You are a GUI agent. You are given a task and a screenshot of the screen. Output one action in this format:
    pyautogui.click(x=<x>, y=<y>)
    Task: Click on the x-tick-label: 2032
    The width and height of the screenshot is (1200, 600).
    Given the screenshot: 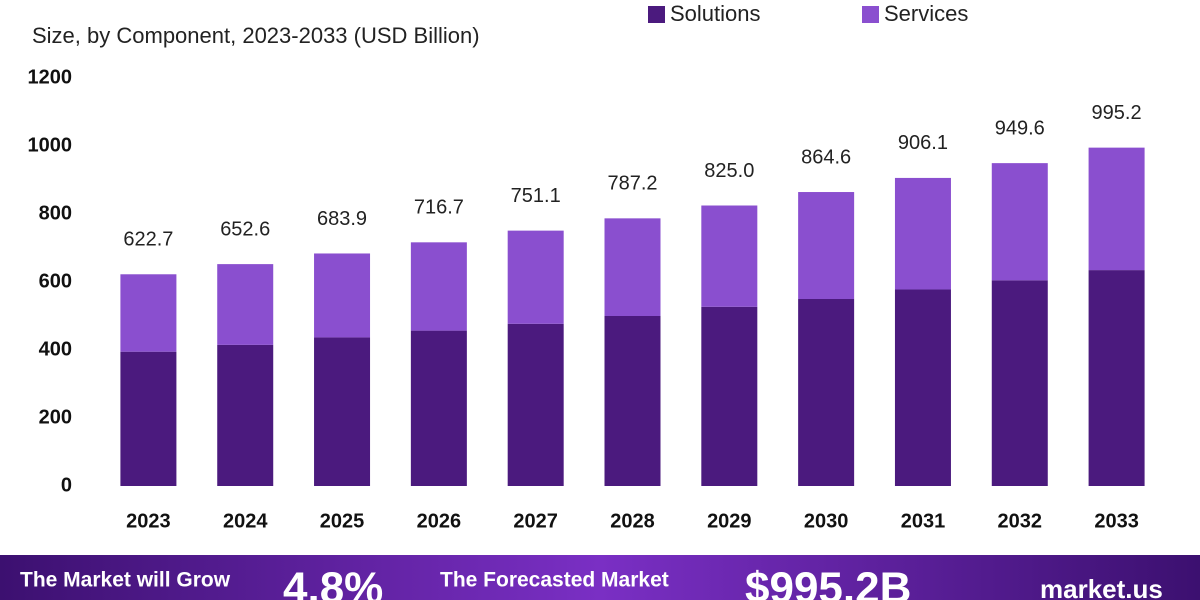 What is the action you would take?
    pyautogui.click(x=1020, y=521)
    